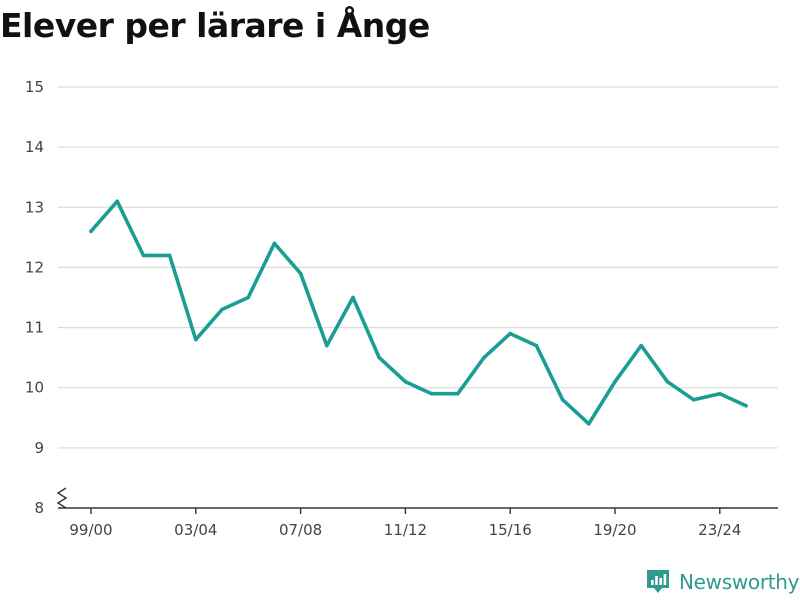  What do you see at coordinates (720, 393) in the screenshot?
I see `data-point-23/24` at bounding box center [720, 393].